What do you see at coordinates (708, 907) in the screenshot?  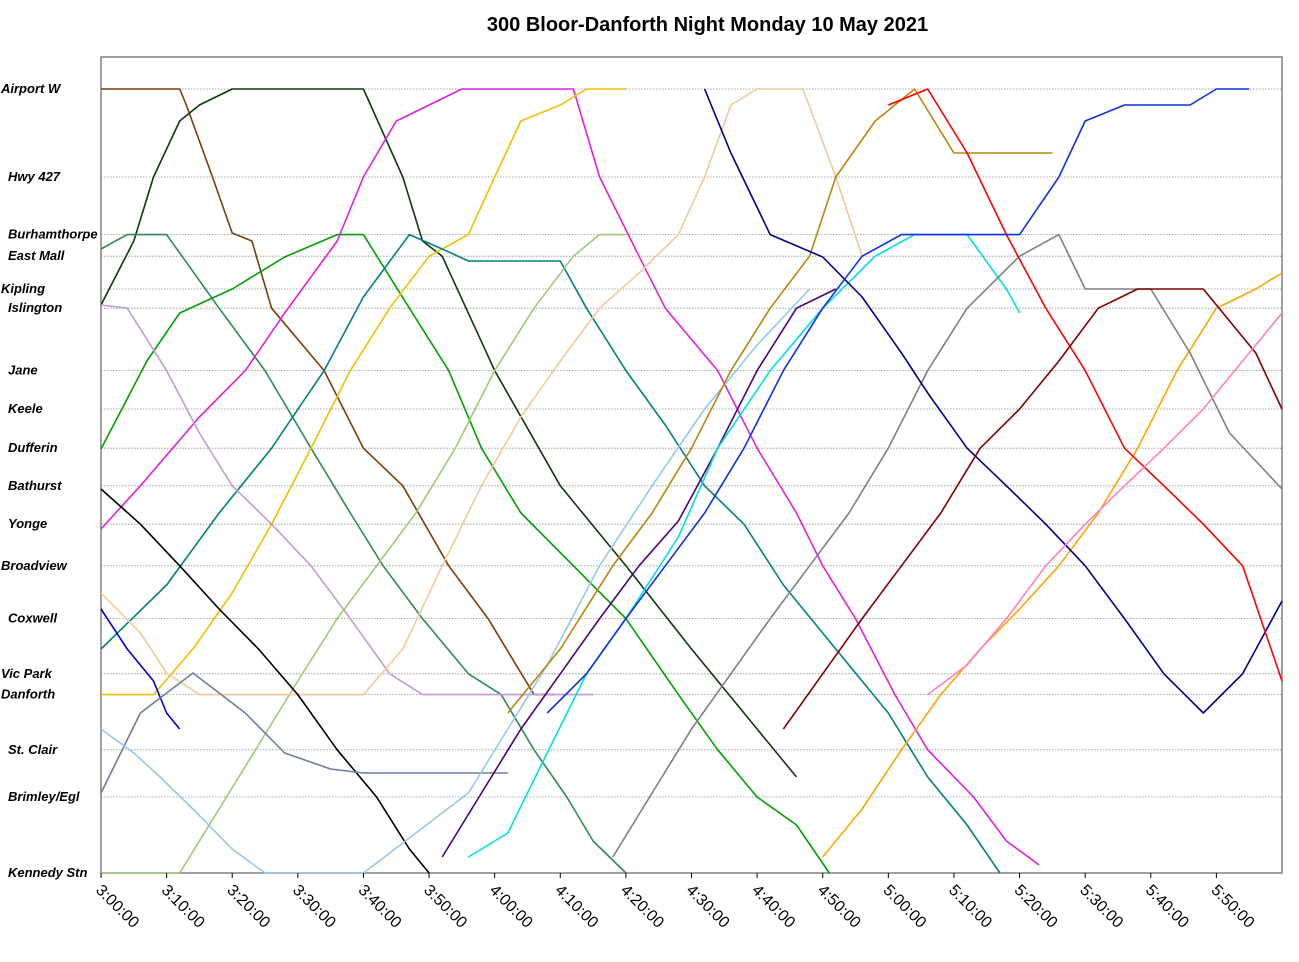 I see `x-tick-label: 4:30:00` at bounding box center [708, 907].